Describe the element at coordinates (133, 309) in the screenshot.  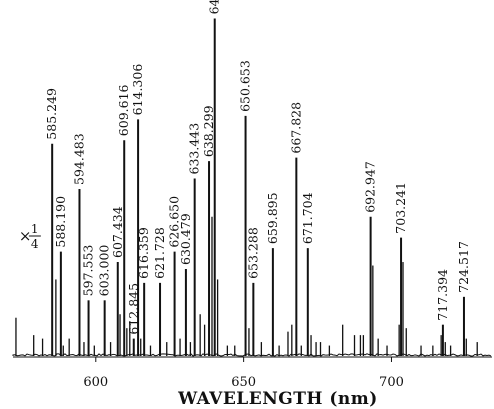
I see `peak-label: 612.845` at that location.